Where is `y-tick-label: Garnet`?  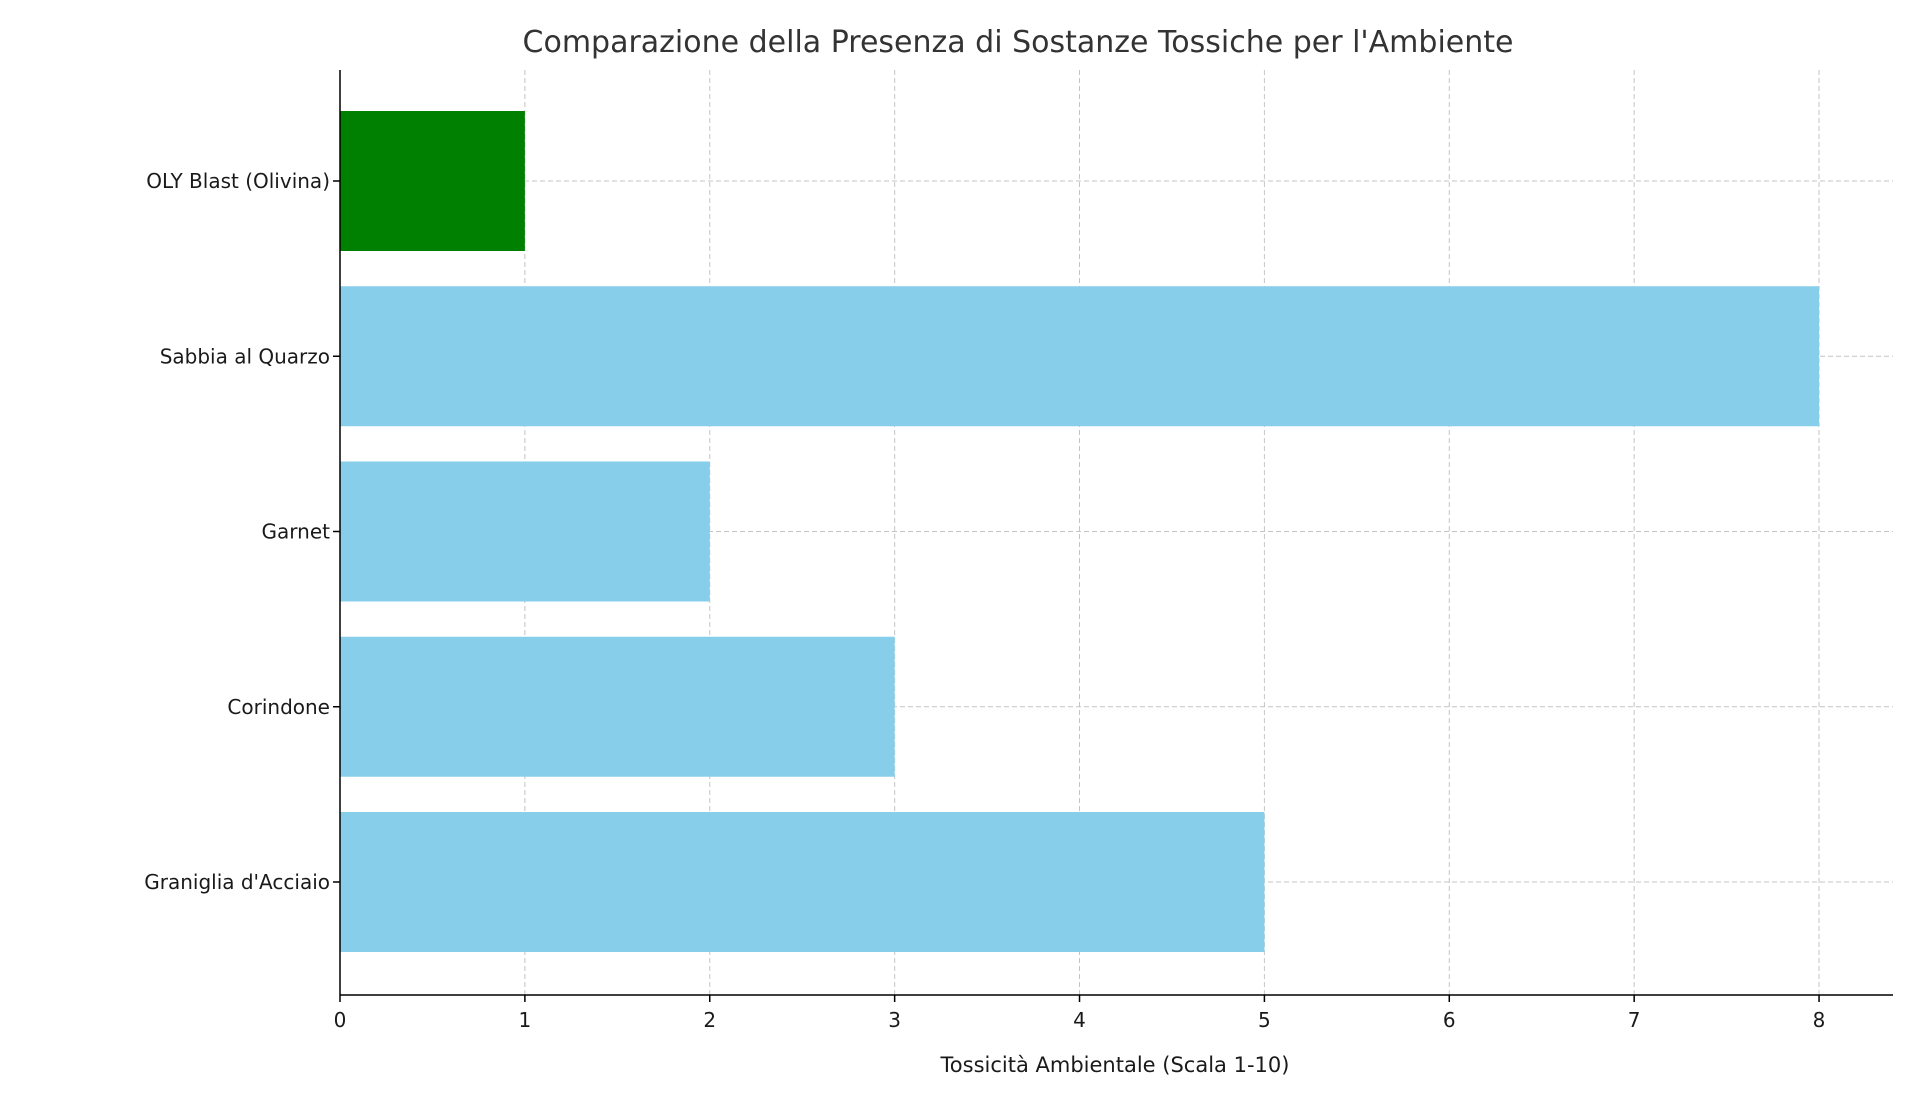 y-tick-label: Garnet is located at coordinates (296, 532).